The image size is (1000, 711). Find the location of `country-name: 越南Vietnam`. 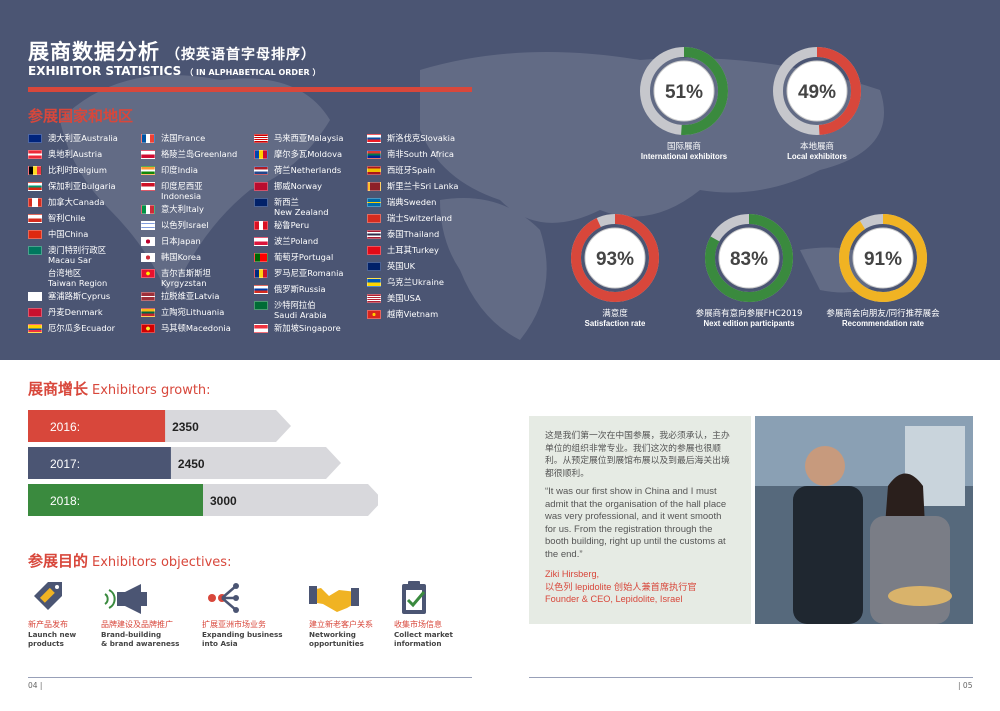

country-name: 越南Vietnam is located at coordinates (413, 314).